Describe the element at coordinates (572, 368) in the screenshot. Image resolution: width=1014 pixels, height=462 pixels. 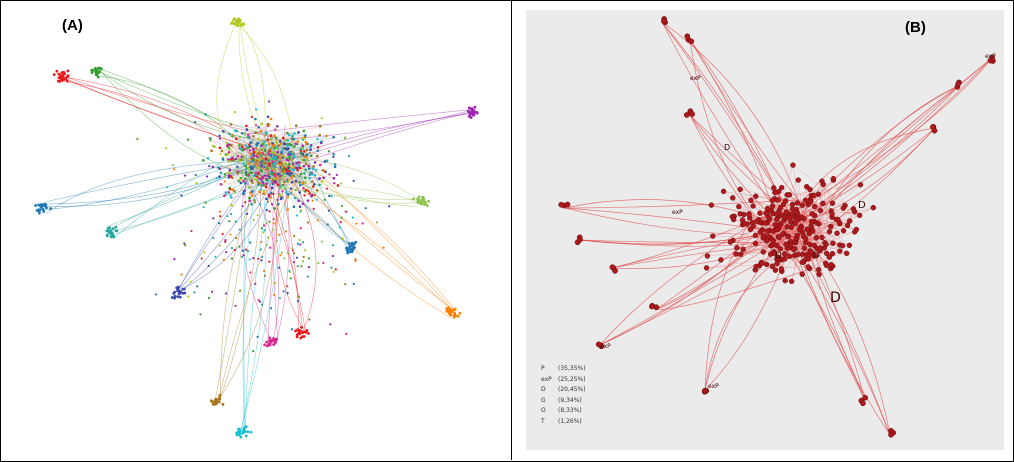
I see `legend-value: (35,35%)` at that location.